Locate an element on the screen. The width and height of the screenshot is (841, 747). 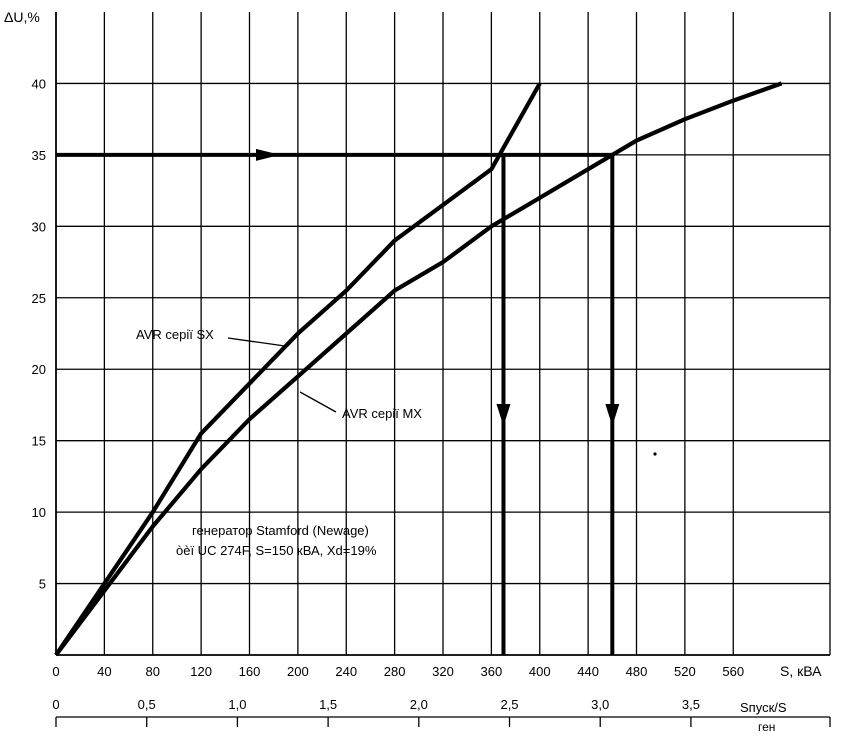
x-tick-label: 80 is located at coordinates (153, 671).